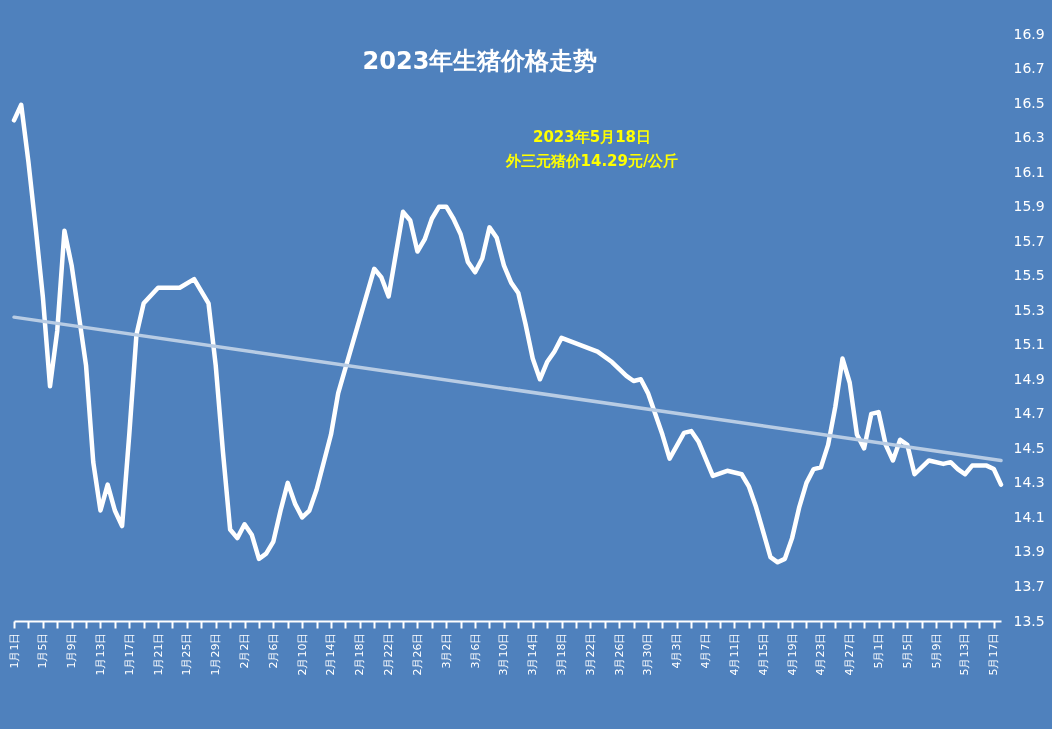  I want to click on y-tick-label: 14.1, so click(1029, 516).